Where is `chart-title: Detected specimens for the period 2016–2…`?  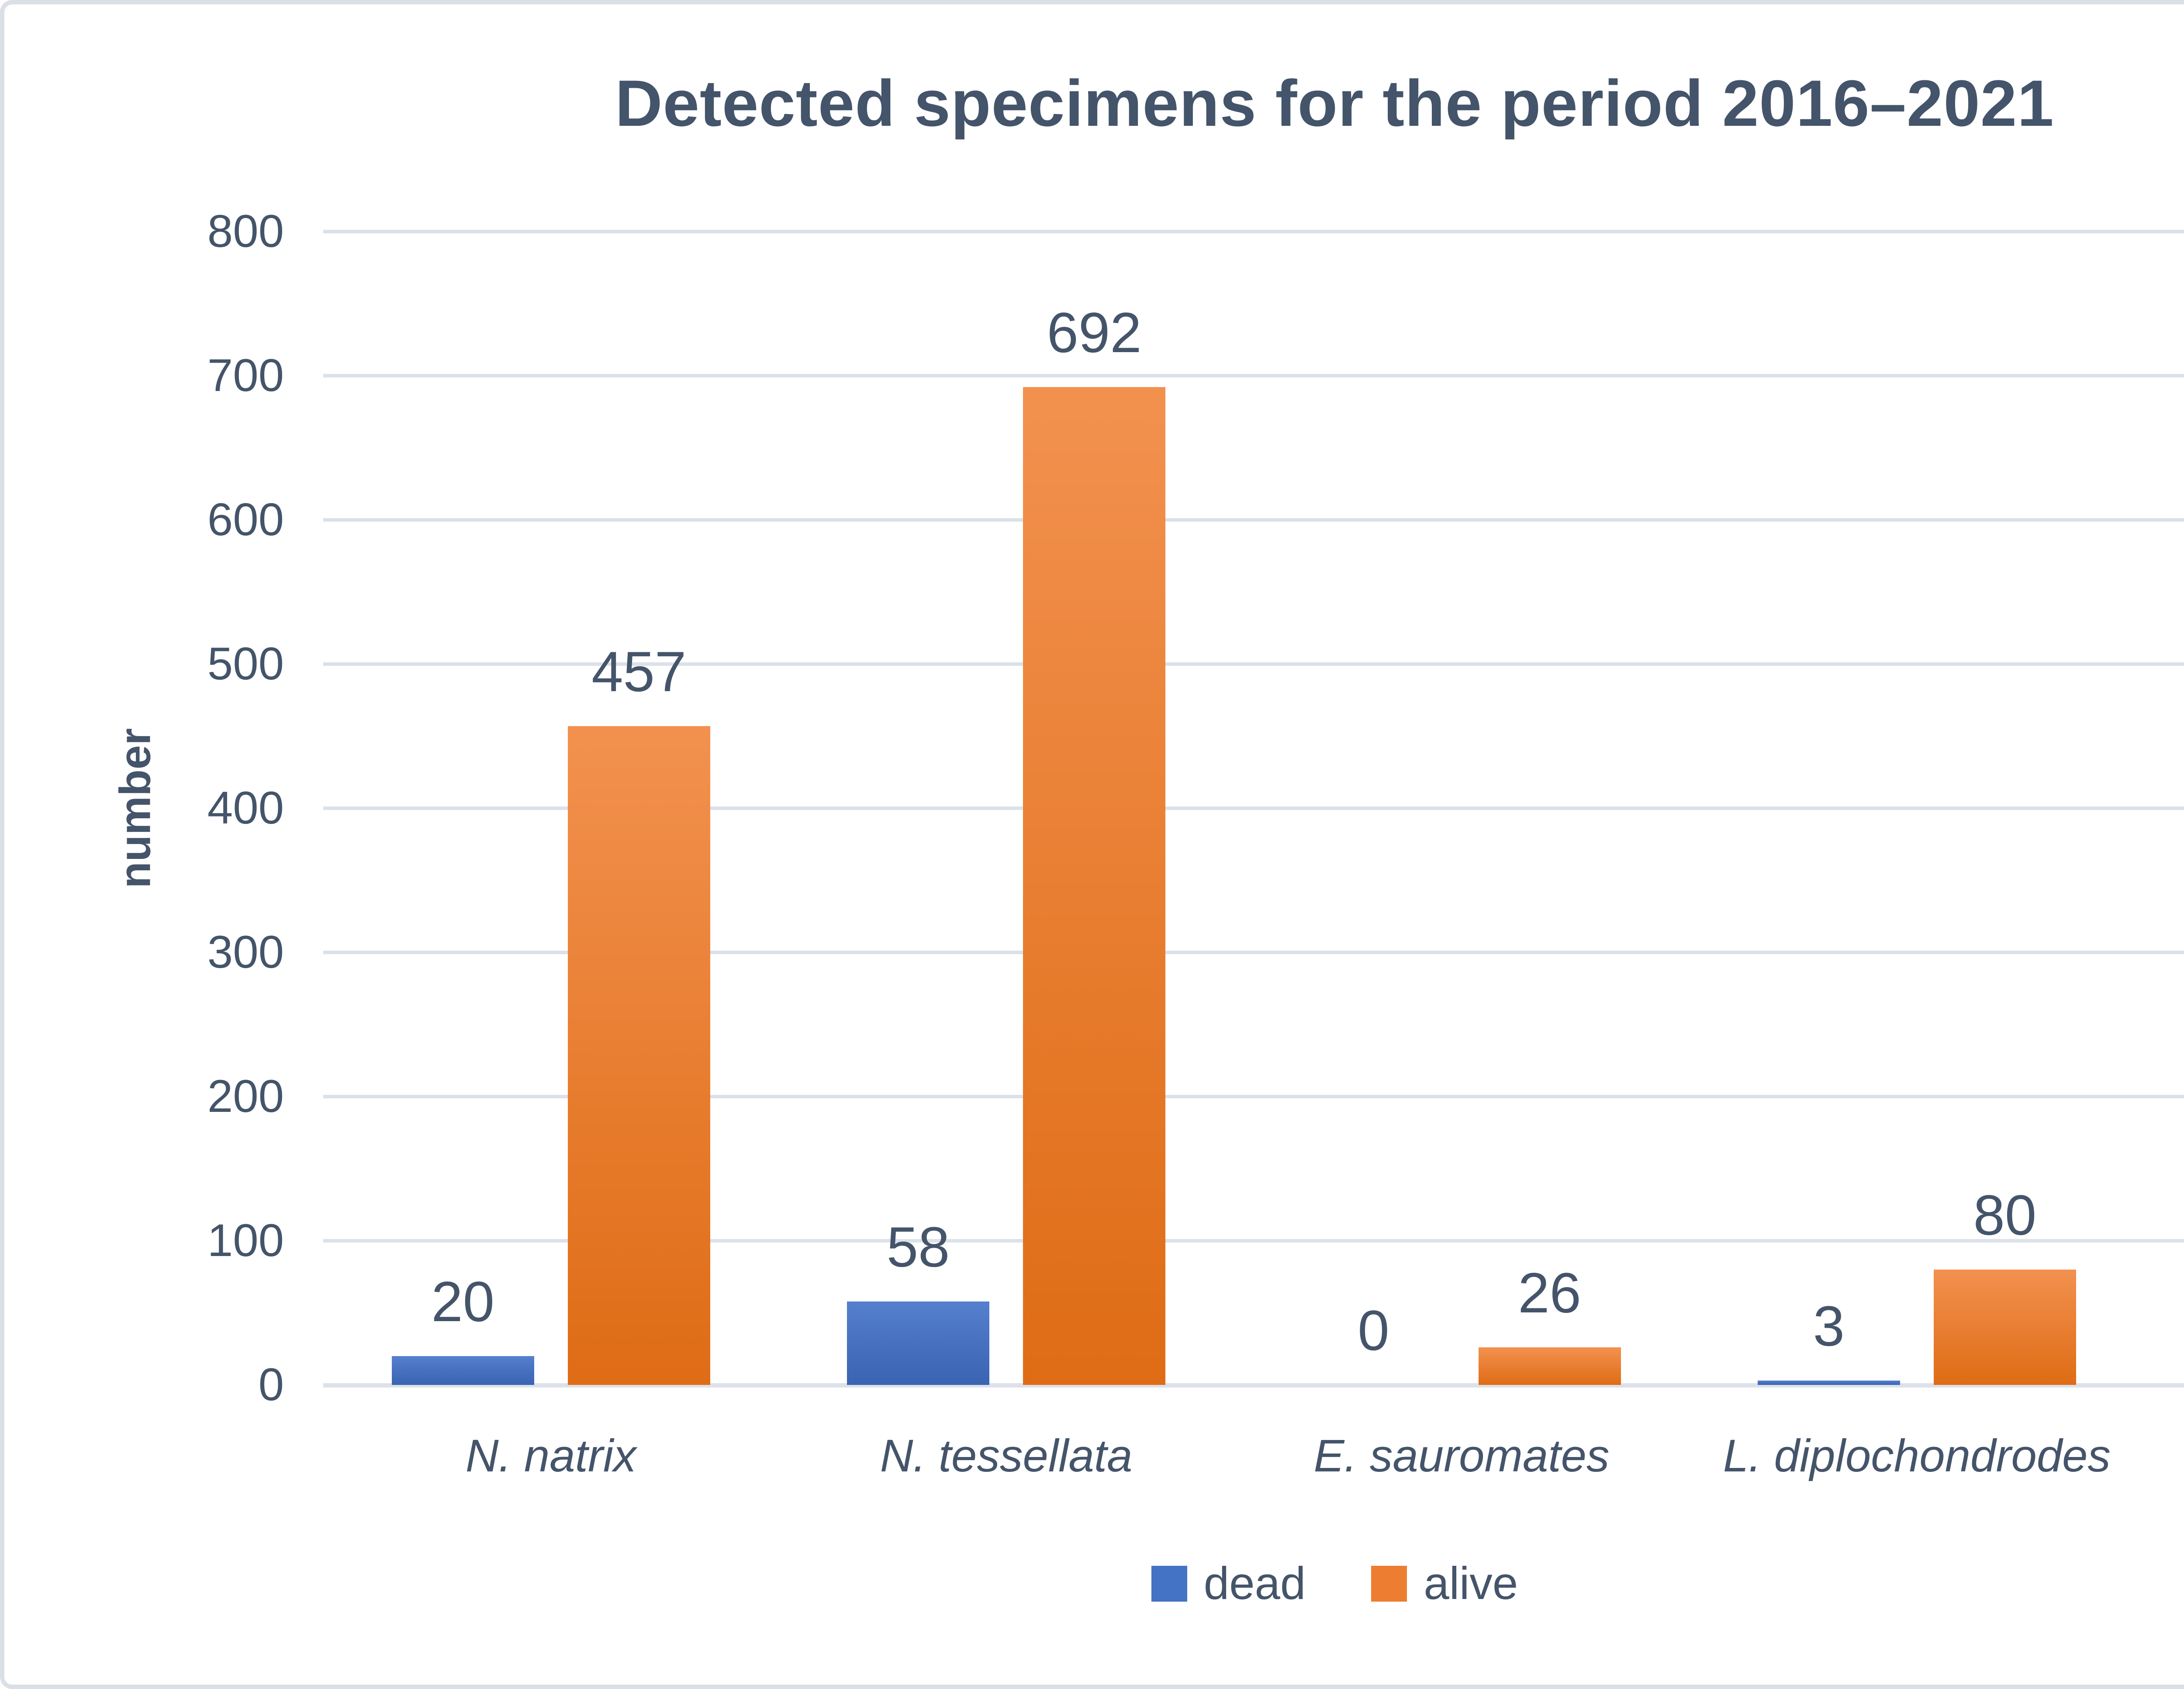
chart-title: Detected specimens for the period 2016–2… is located at coordinates (1334, 103).